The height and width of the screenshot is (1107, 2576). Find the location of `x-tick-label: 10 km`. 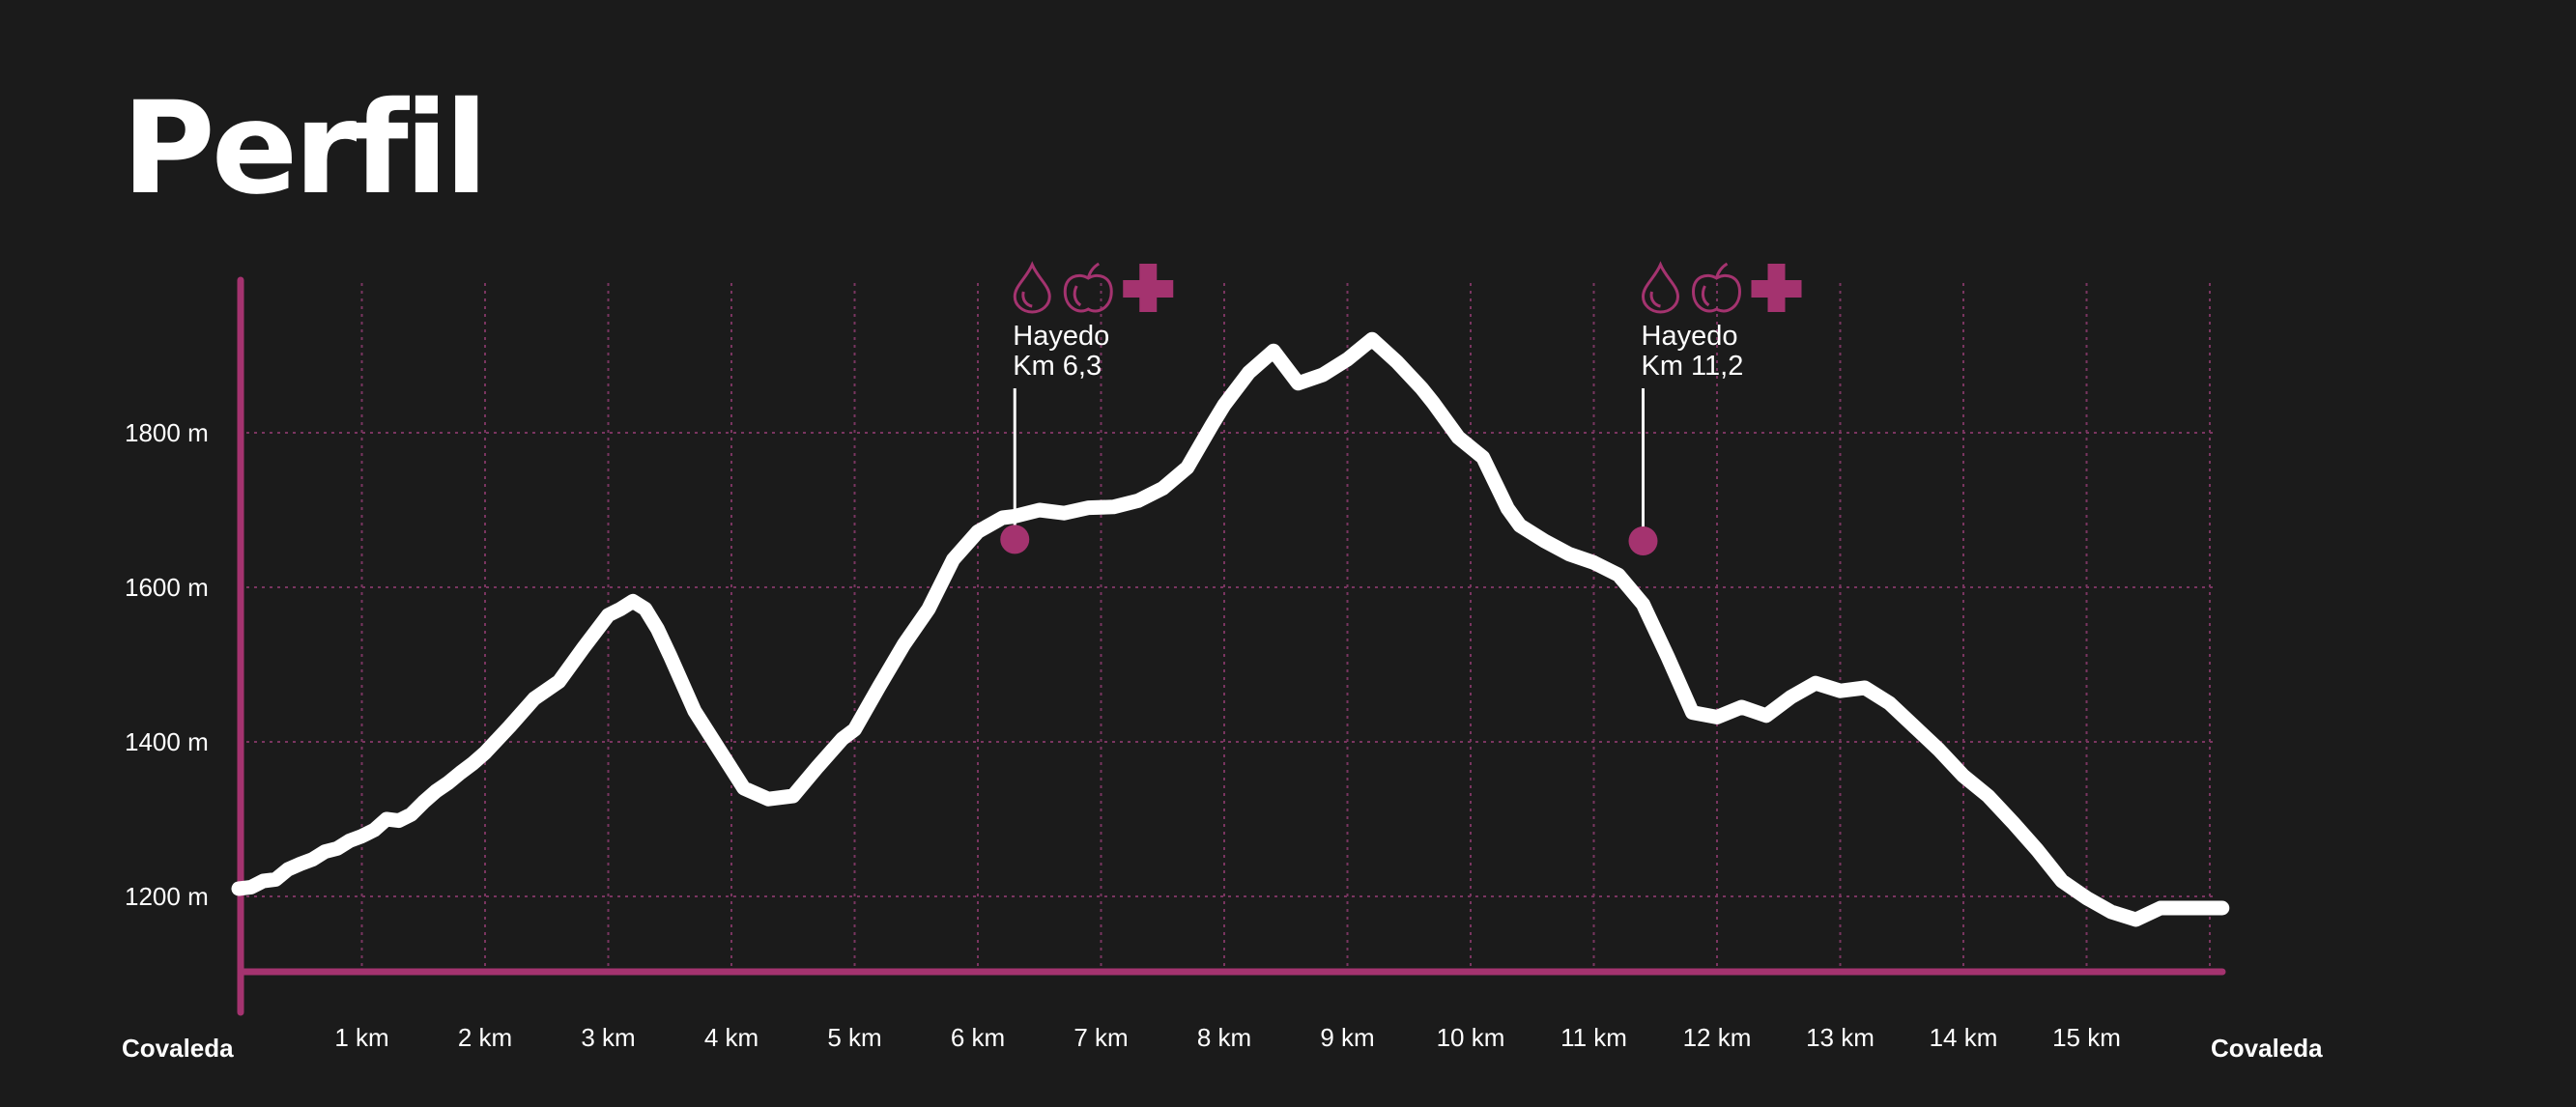

x-tick-label: 10 km is located at coordinates (1471, 1037).